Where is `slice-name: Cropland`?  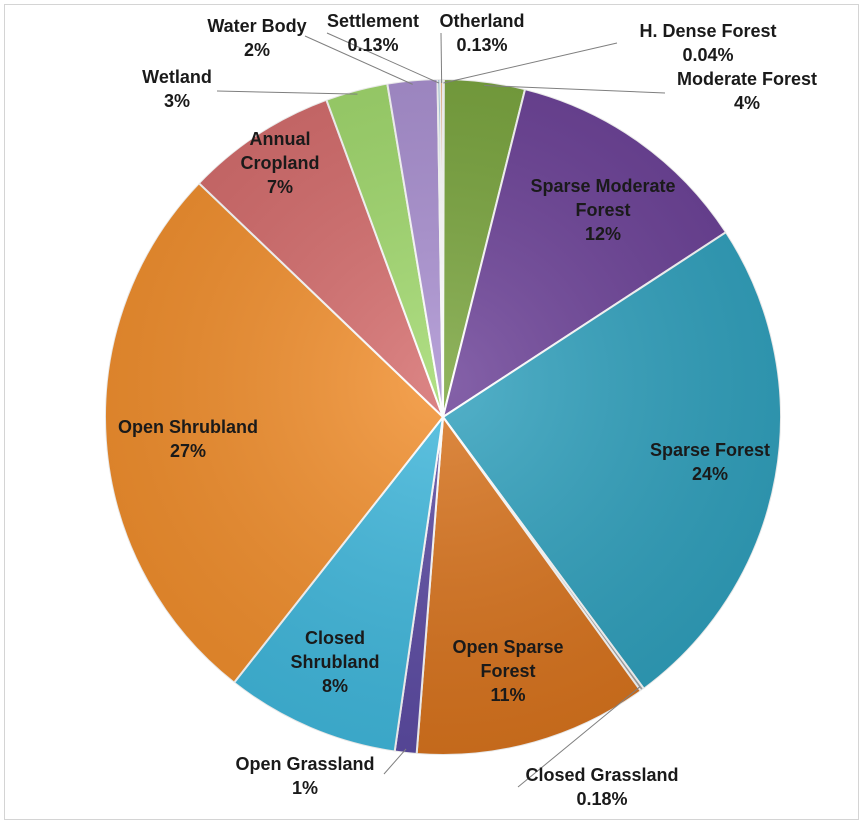
slice-name: Cropland is located at coordinates (280, 163).